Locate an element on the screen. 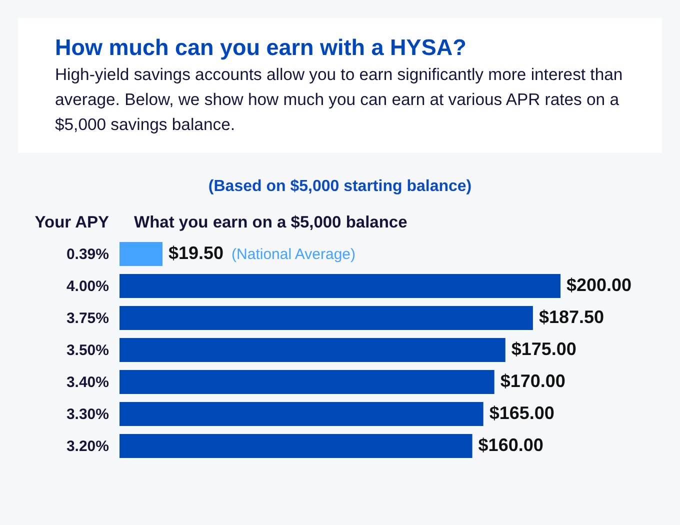 Image resolution: width=680 pixels, height=525 pixels. y-tick-label: 4.00% is located at coordinates (87, 286).